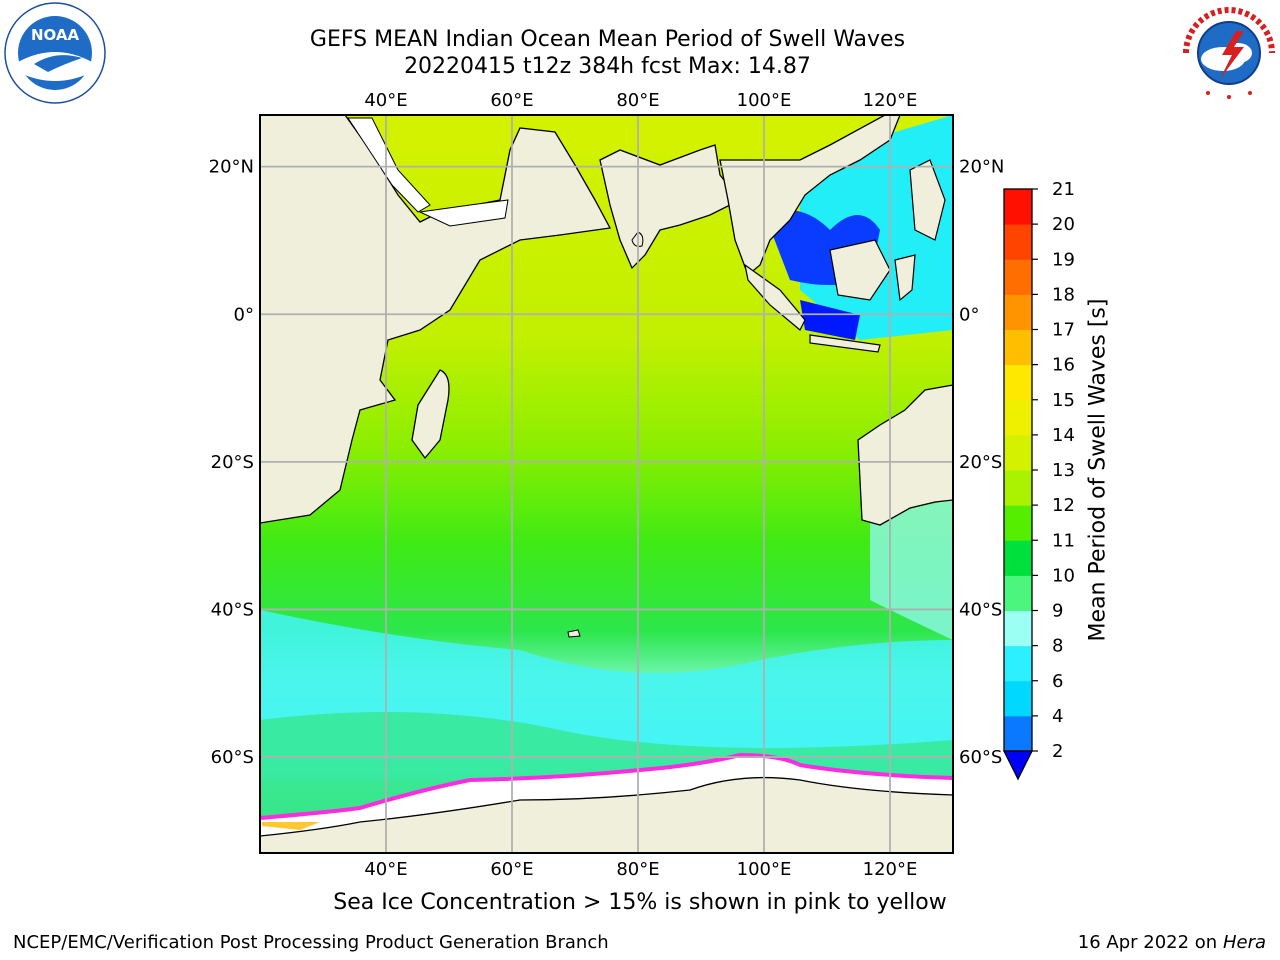  Describe the element at coordinates (1244, 942) in the screenshot. I see `footer-host: Hera` at that location.